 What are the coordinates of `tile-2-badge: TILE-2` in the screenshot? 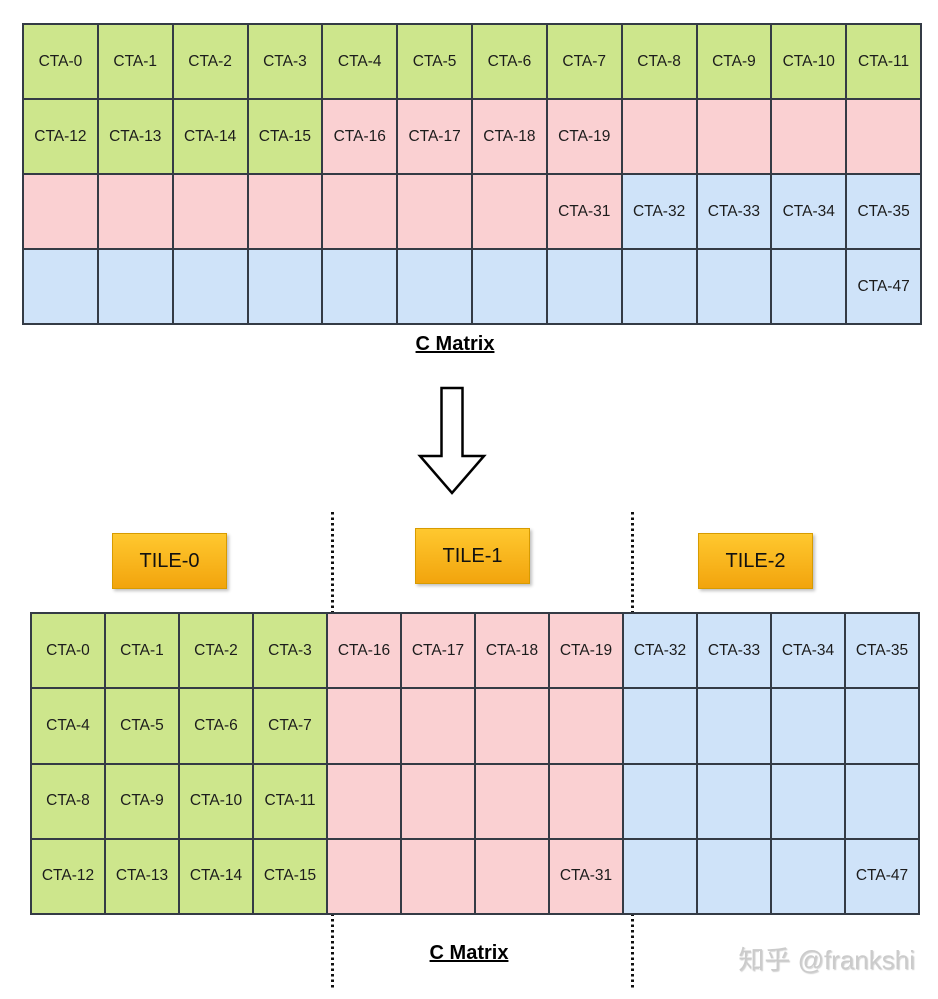 It's located at (755, 561).